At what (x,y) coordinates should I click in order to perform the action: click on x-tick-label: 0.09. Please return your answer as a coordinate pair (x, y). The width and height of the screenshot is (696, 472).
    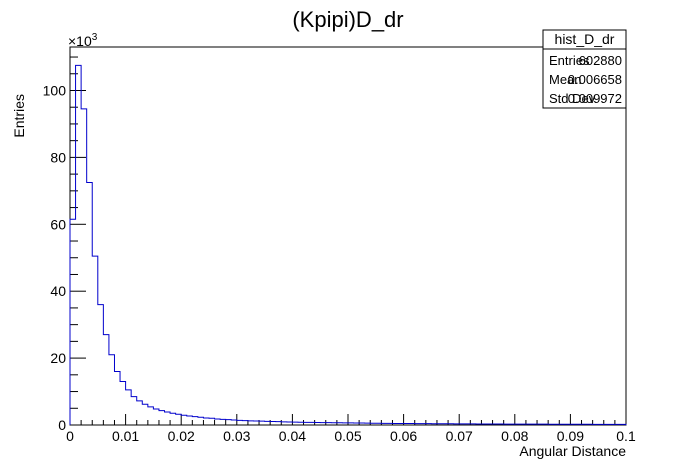
    Looking at the image, I should click on (570, 436).